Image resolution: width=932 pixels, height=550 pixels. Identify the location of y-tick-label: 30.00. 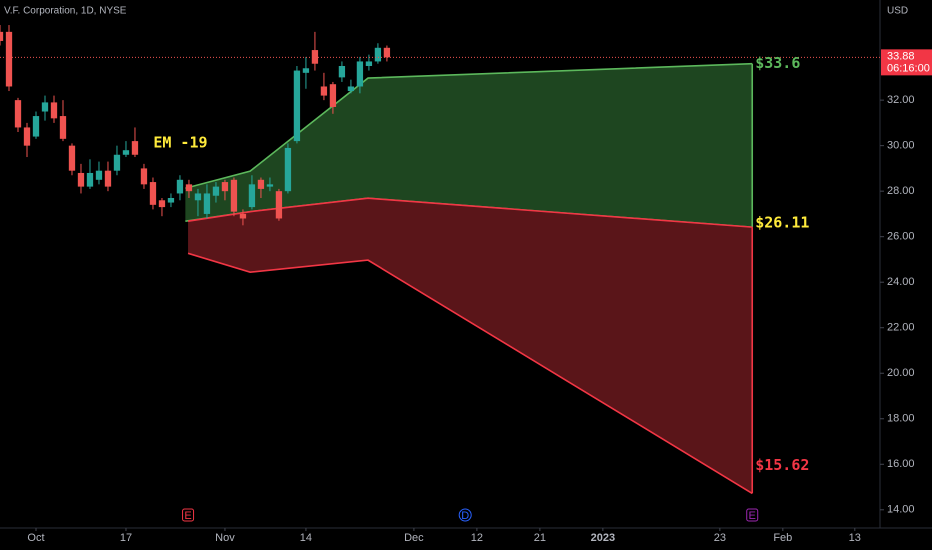
(901, 146).